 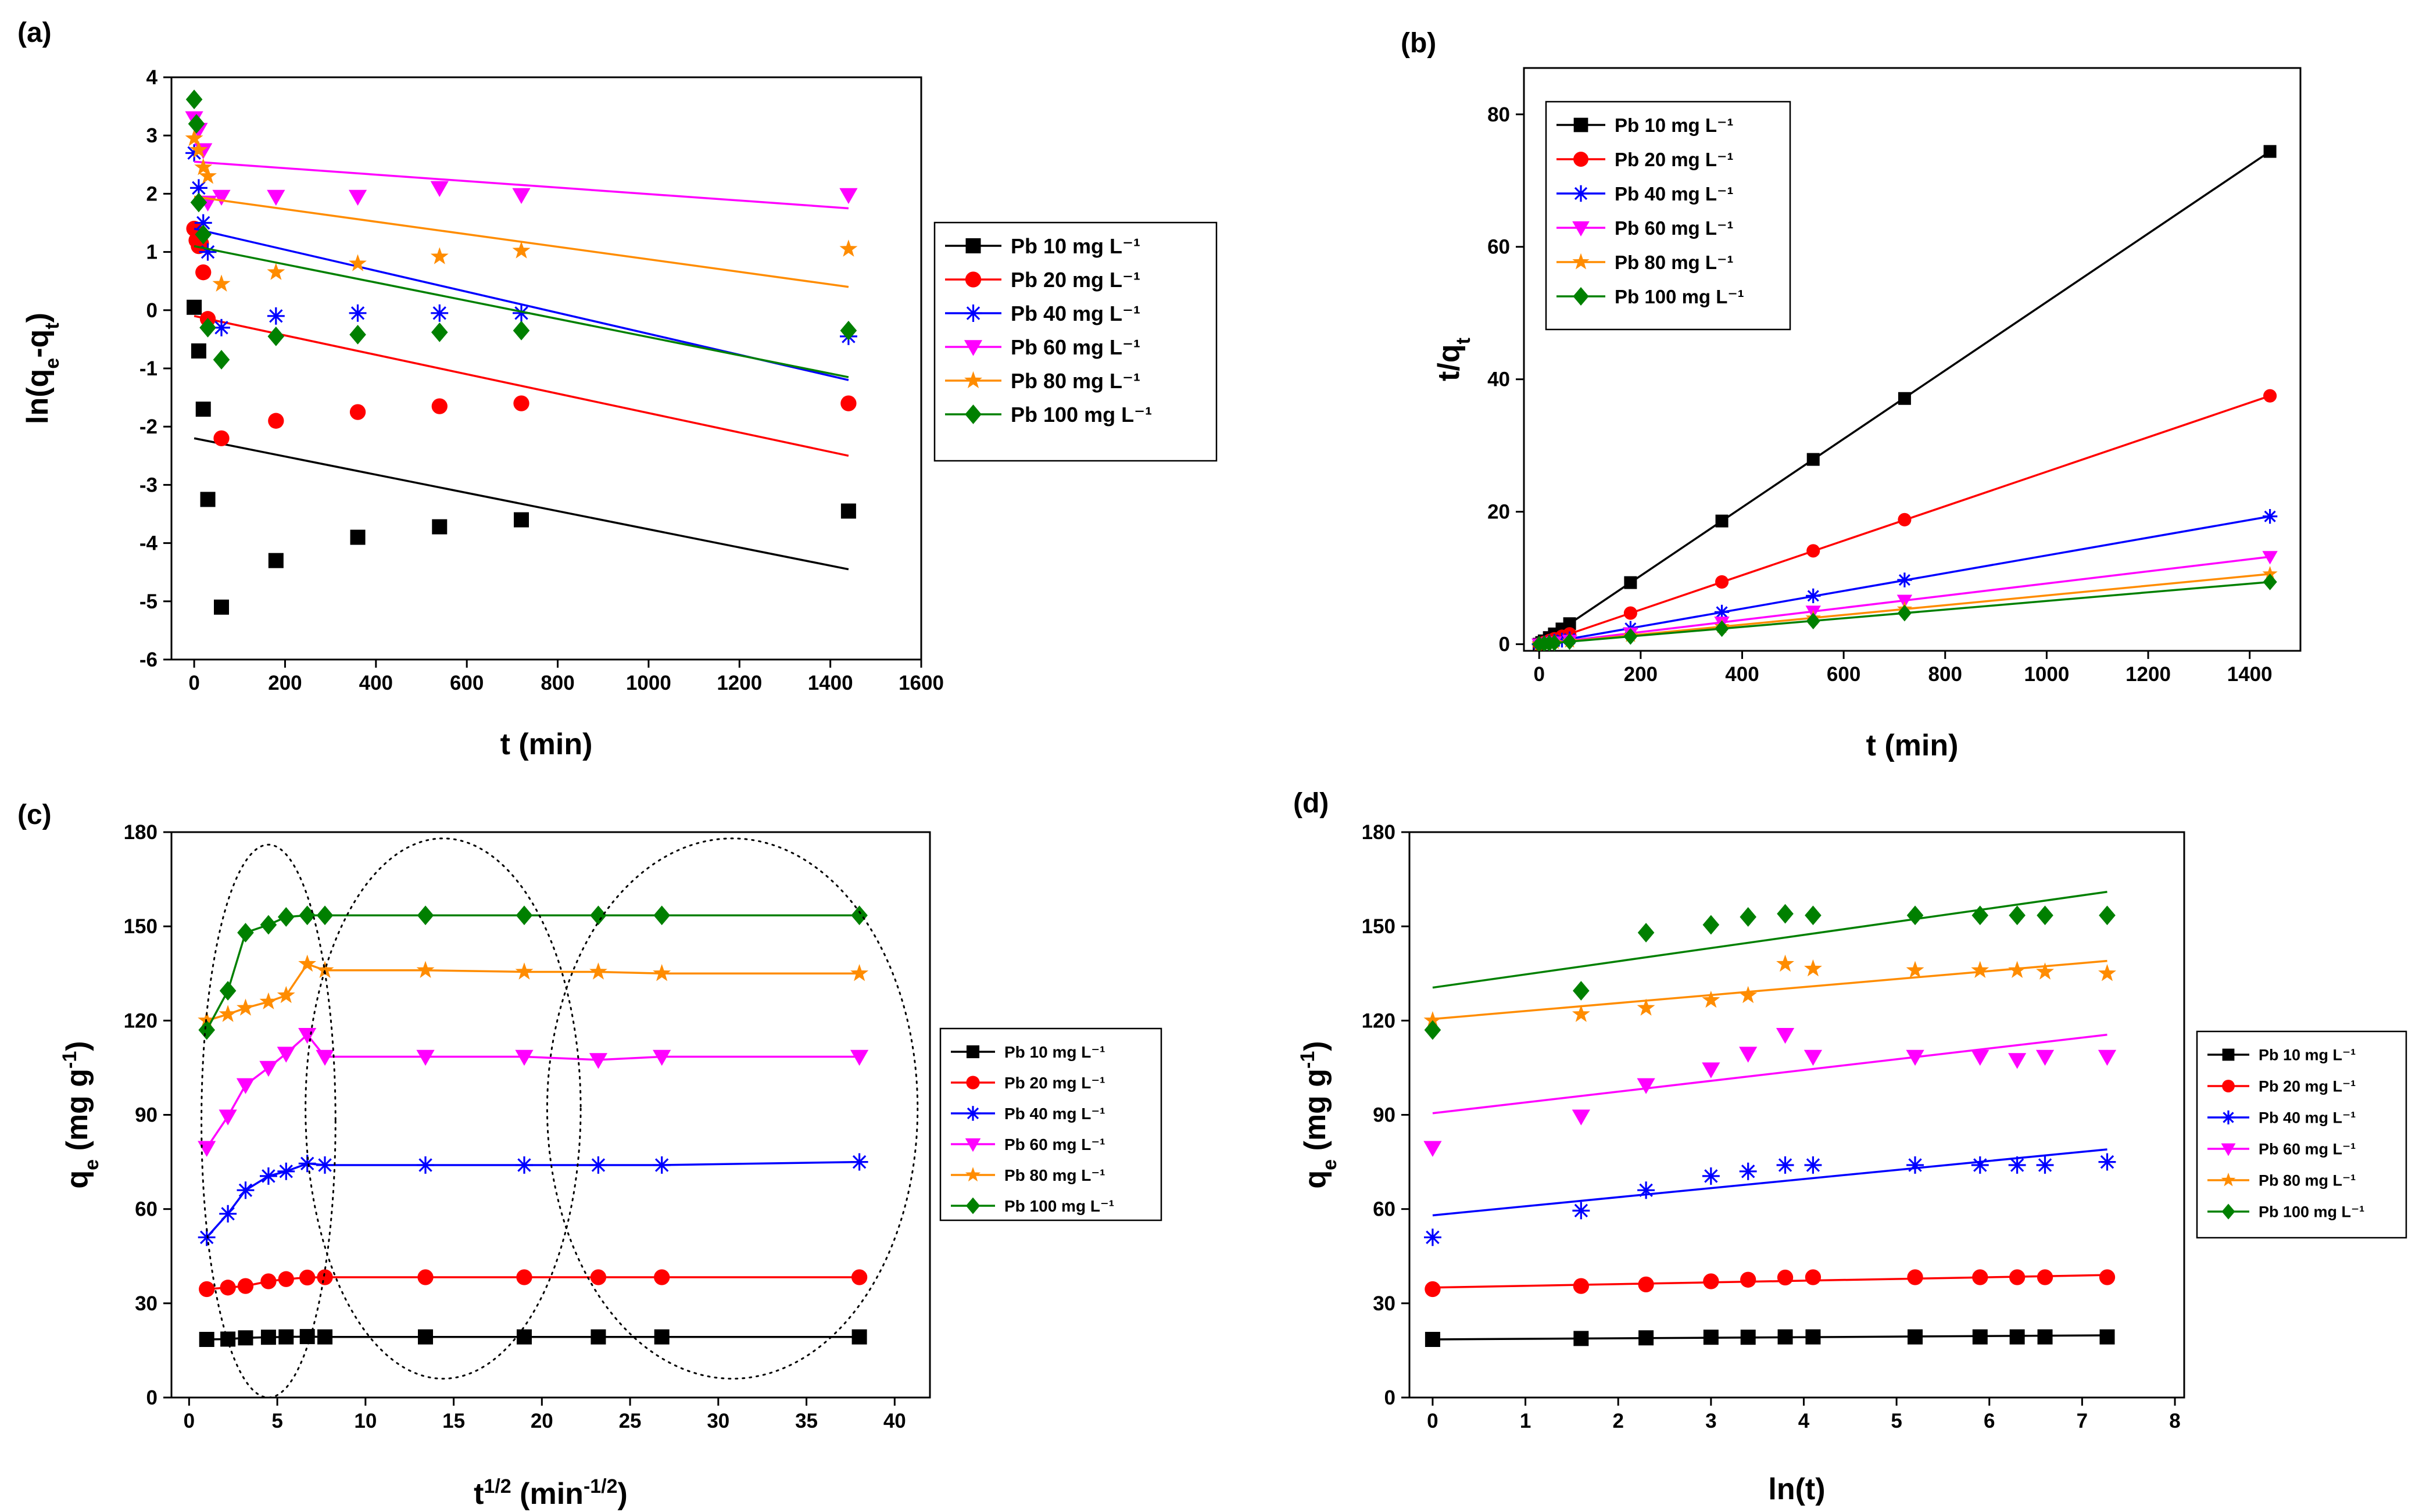 I want to click on legend-label-c-5: Pb 80 mg L⁻¹, so click(x=1055, y=1175).